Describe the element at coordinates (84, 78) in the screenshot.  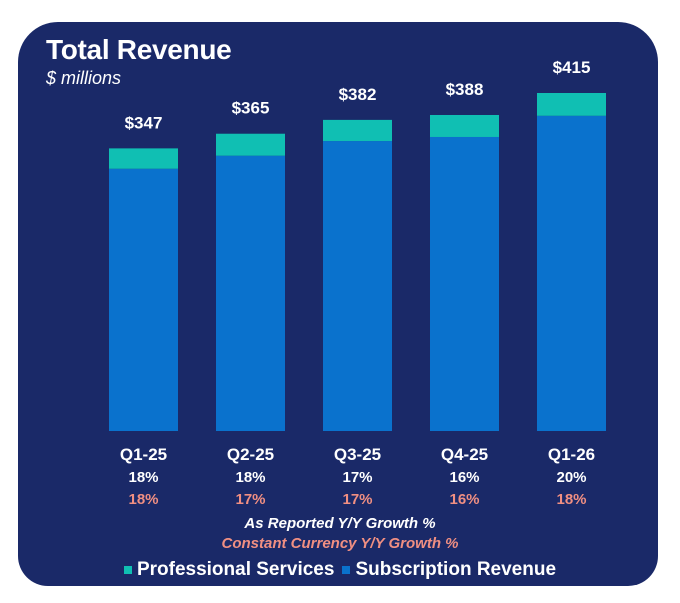
I see `chart-subtitle: $ millions` at that location.